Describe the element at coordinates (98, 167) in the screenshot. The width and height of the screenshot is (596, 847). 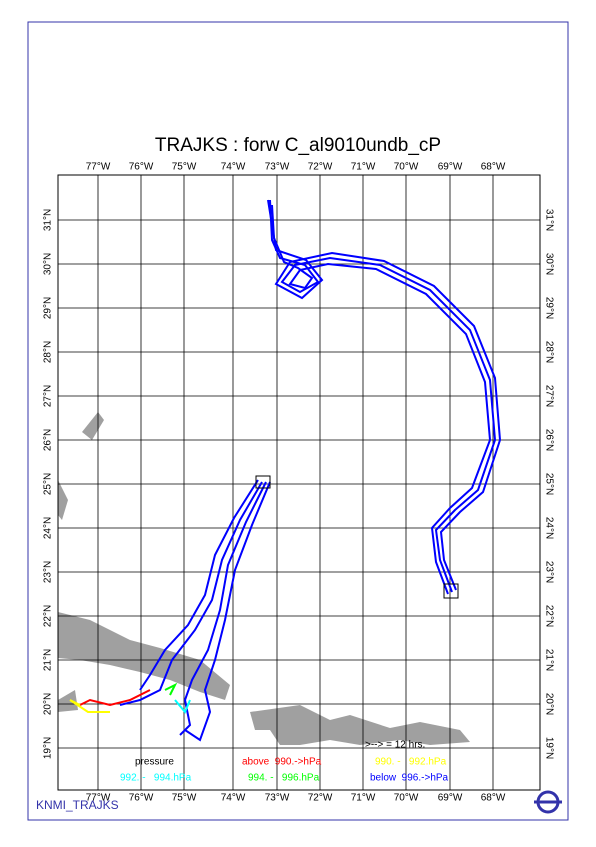
I see `lon-label-top: 77°W` at that location.